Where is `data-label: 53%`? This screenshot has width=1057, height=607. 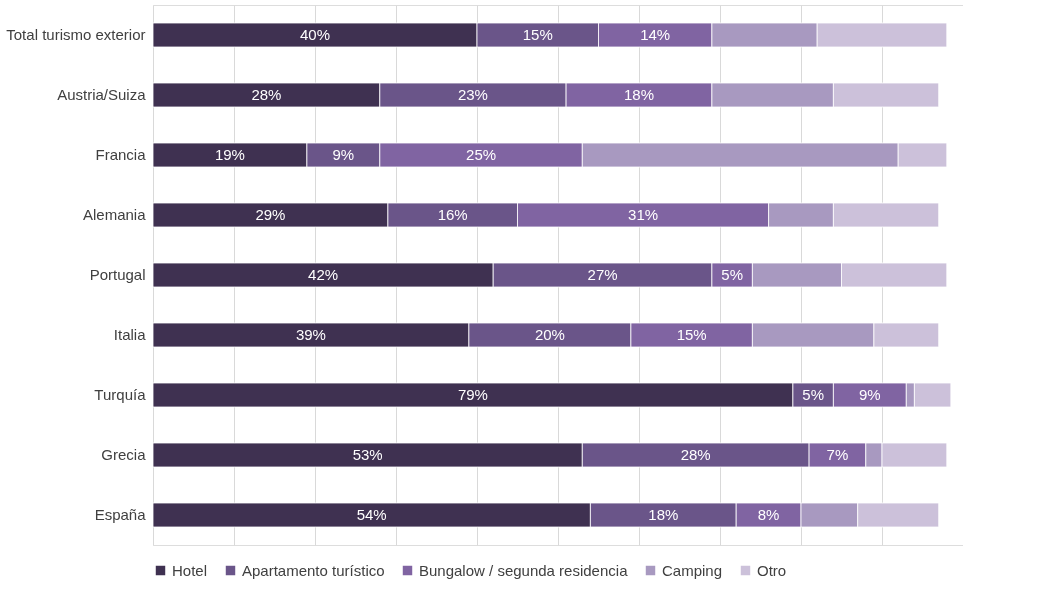 data-label: 53% is located at coordinates (367, 454).